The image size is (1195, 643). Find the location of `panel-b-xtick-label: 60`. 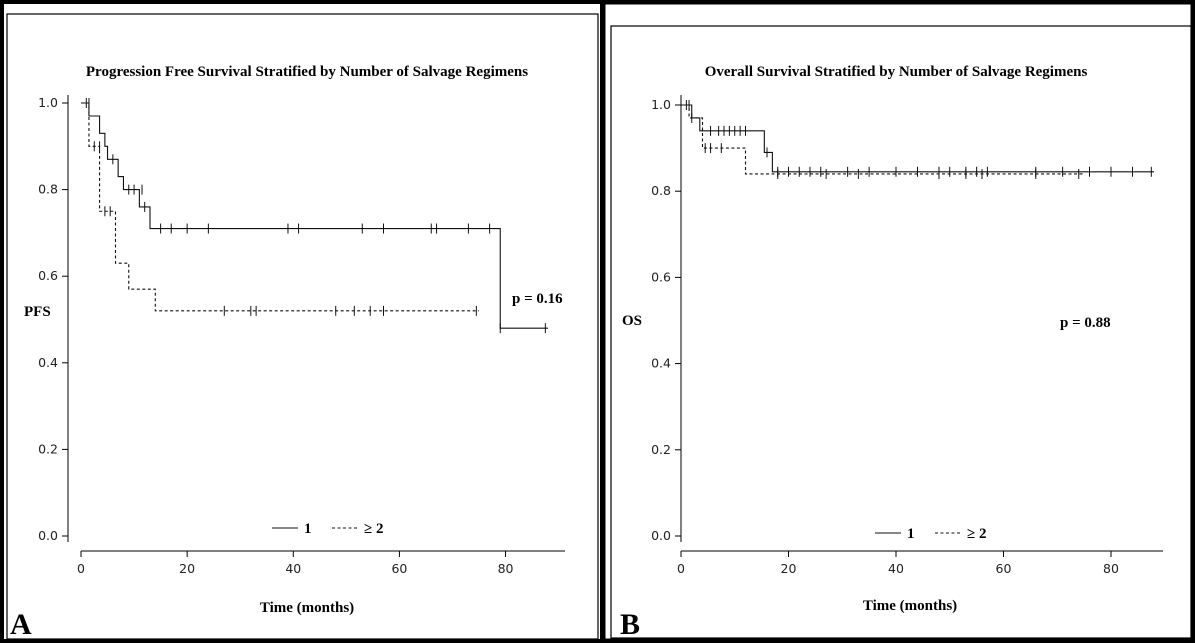

panel-b-xtick-label: 60 is located at coordinates (1004, 568).